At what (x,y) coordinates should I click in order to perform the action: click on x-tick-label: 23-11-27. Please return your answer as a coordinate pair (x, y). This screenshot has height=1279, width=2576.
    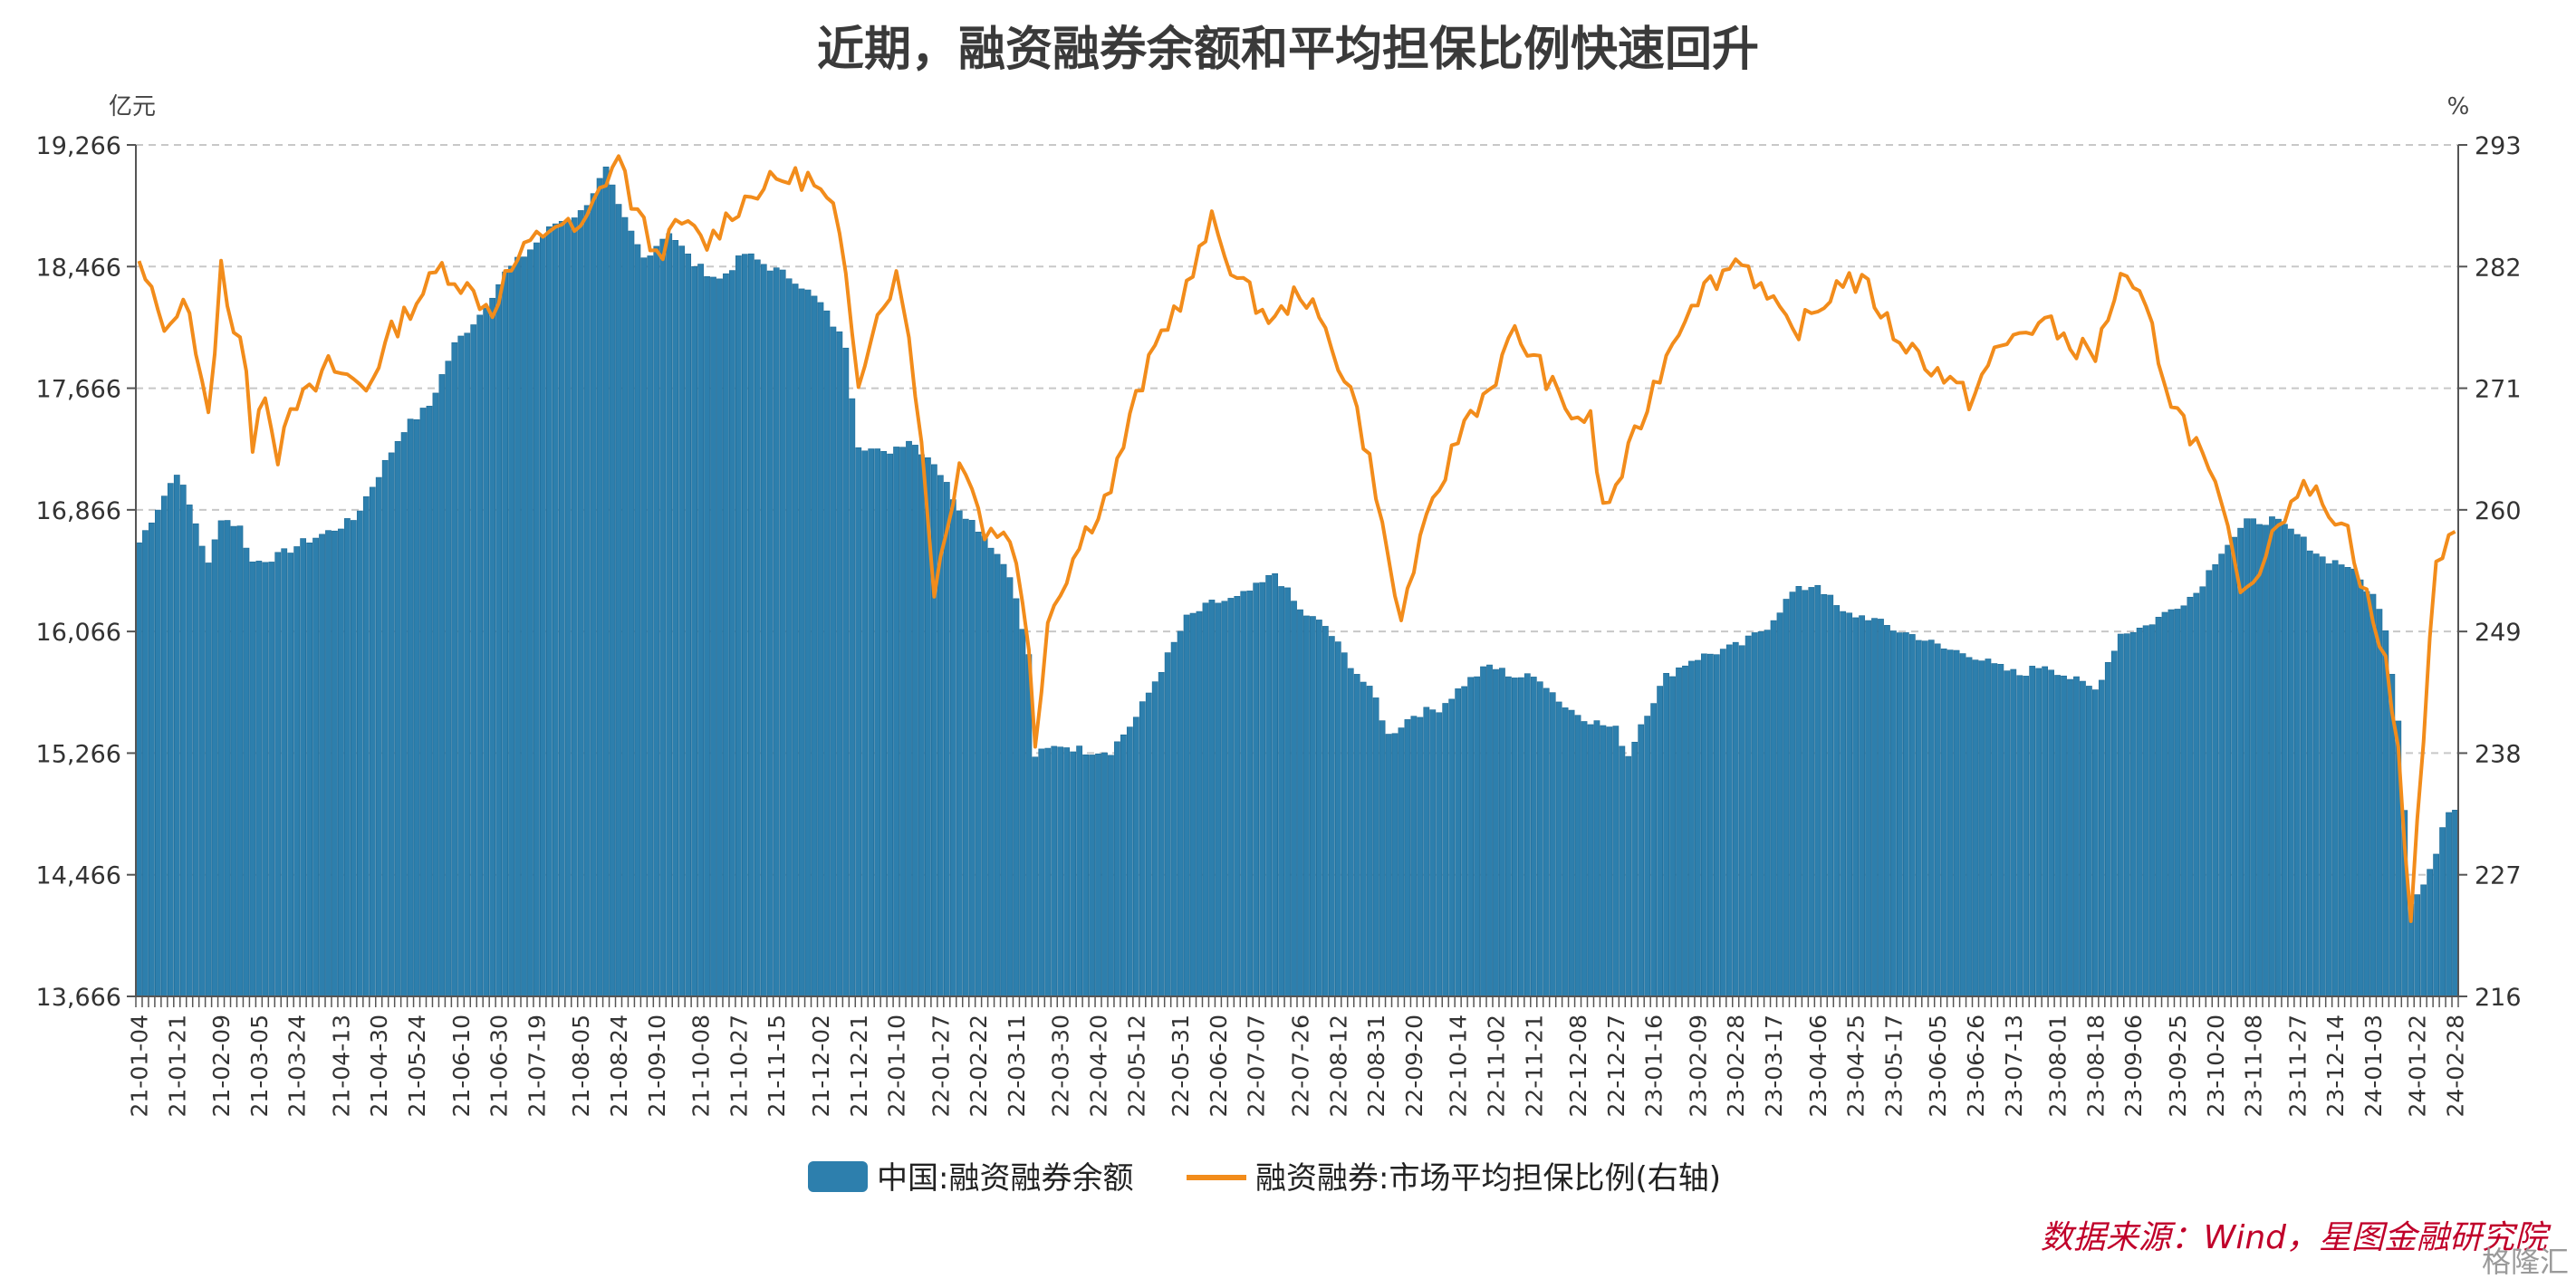
    Looking at the image, I should click on (2297, 1066).